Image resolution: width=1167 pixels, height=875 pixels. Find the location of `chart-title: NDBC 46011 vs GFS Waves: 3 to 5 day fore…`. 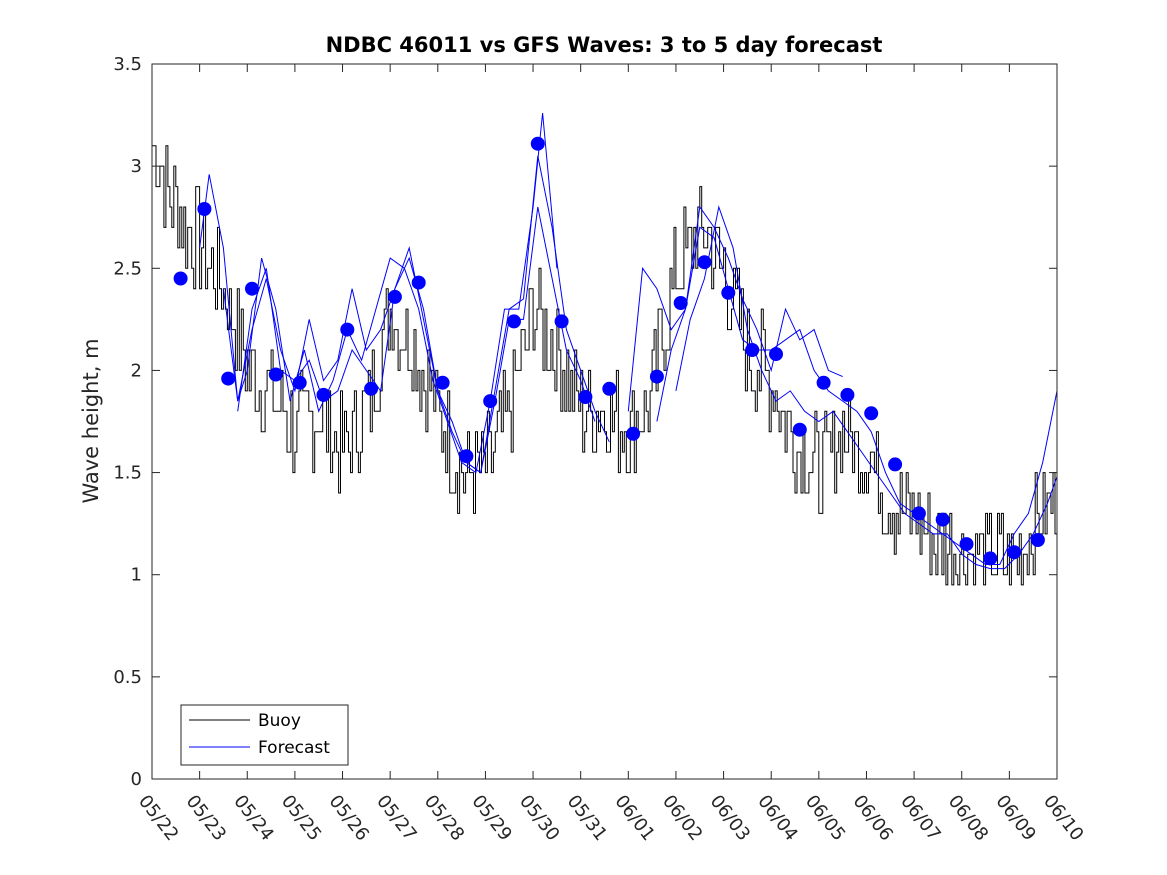

chart-title: NDBC 46011 vs GFS Waves: 3 to 5 day fore… is located at coordinates (604, 45).